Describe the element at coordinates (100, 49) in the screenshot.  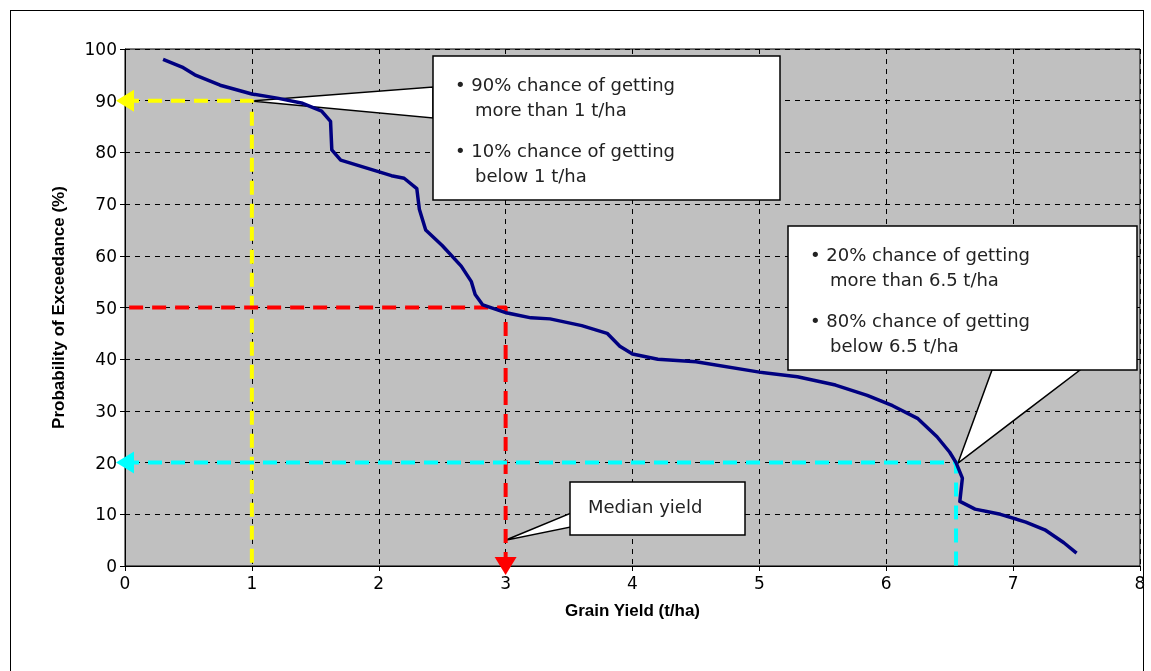
I see `y-tick-label: 100` at that location.